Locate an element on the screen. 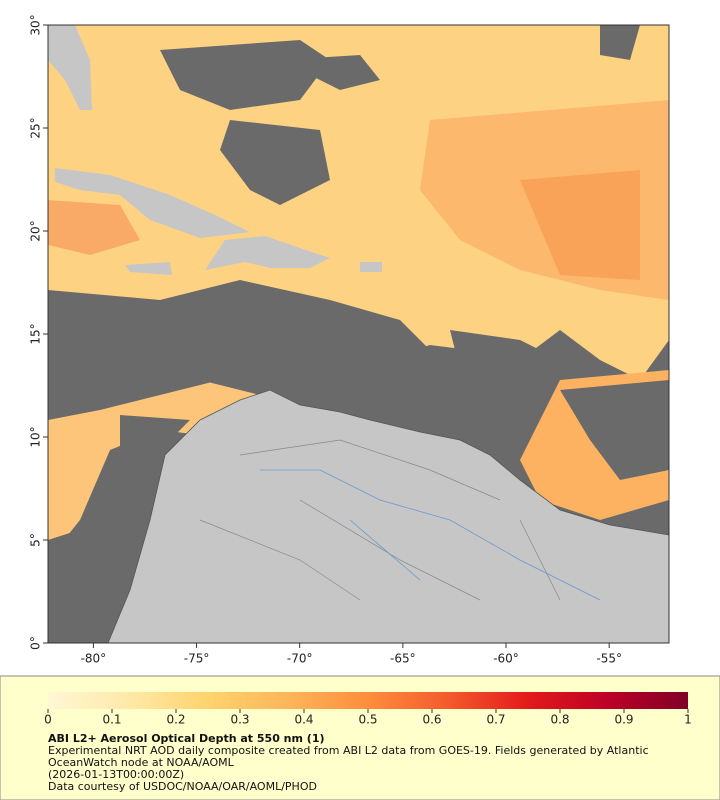  colorbar-tick-label: 0.3 is located at coordinates (239, 720).